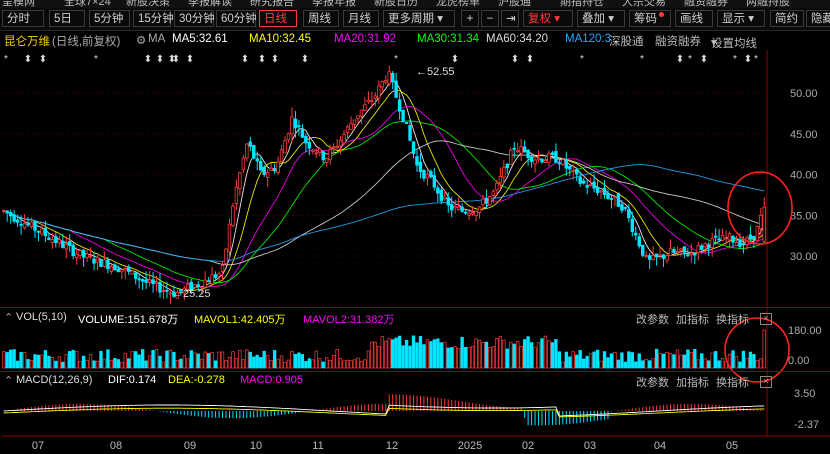 The width and height of the screenshot is (830, 454). I want to click on event-marker-icon: *, so click(690, 59).